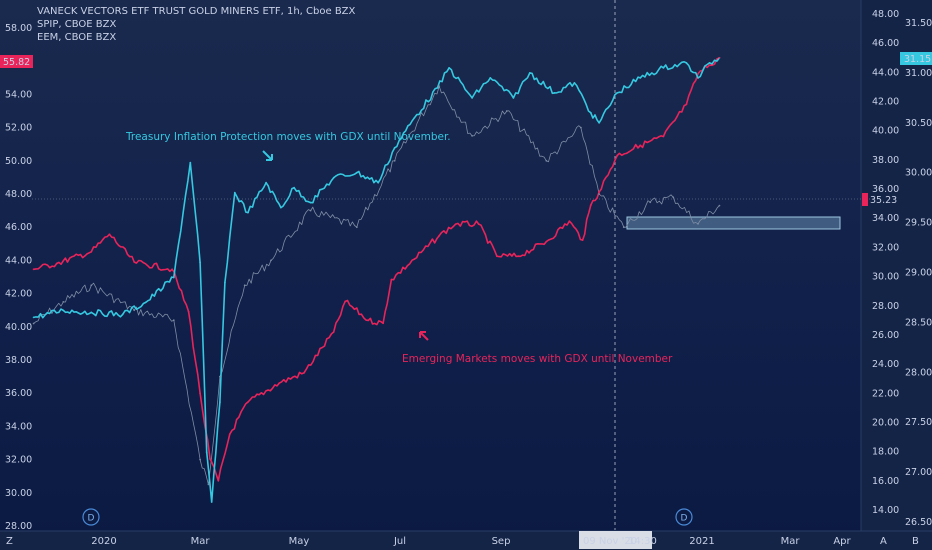  What do you see at coordinates (77, 37) in the screenshot?
I see `legend-eem: EEM, CBOE BZX` at bounding box center [77, 37].